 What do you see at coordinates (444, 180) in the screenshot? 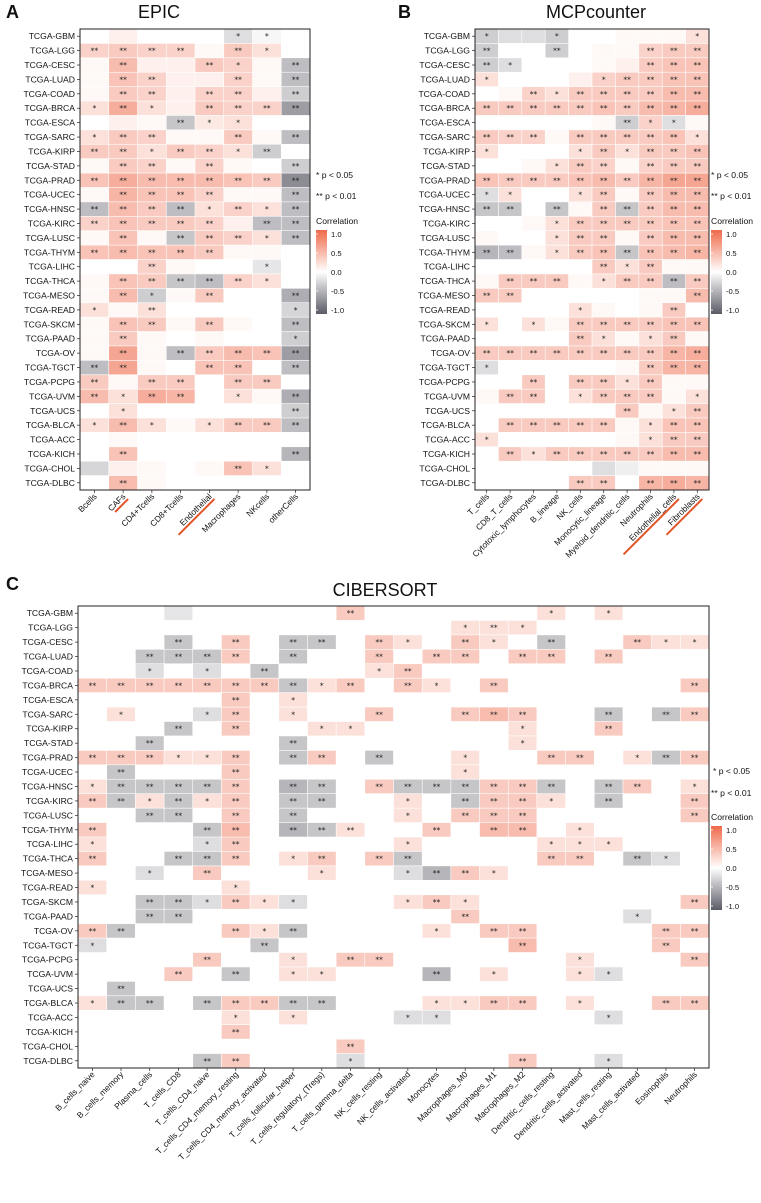
I see `row-label: TCGA-PRAD` at bounding box center [444, 180].